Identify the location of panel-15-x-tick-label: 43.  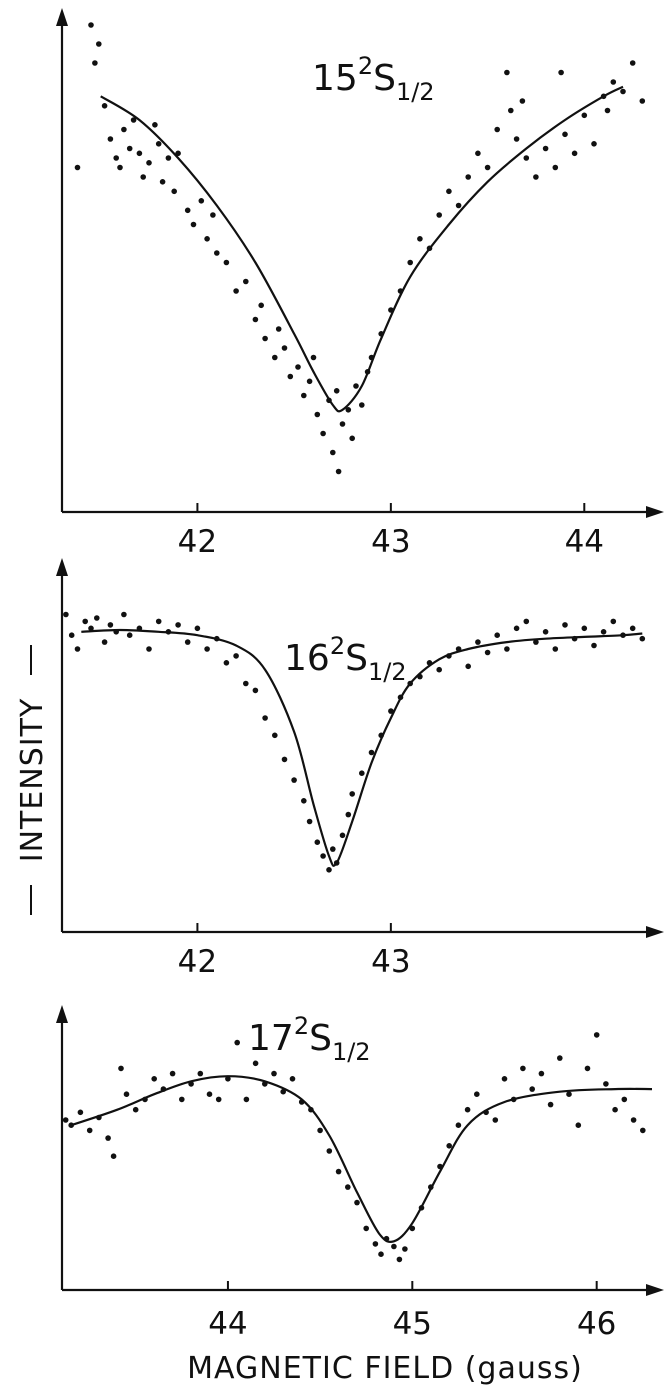
(390, 542).